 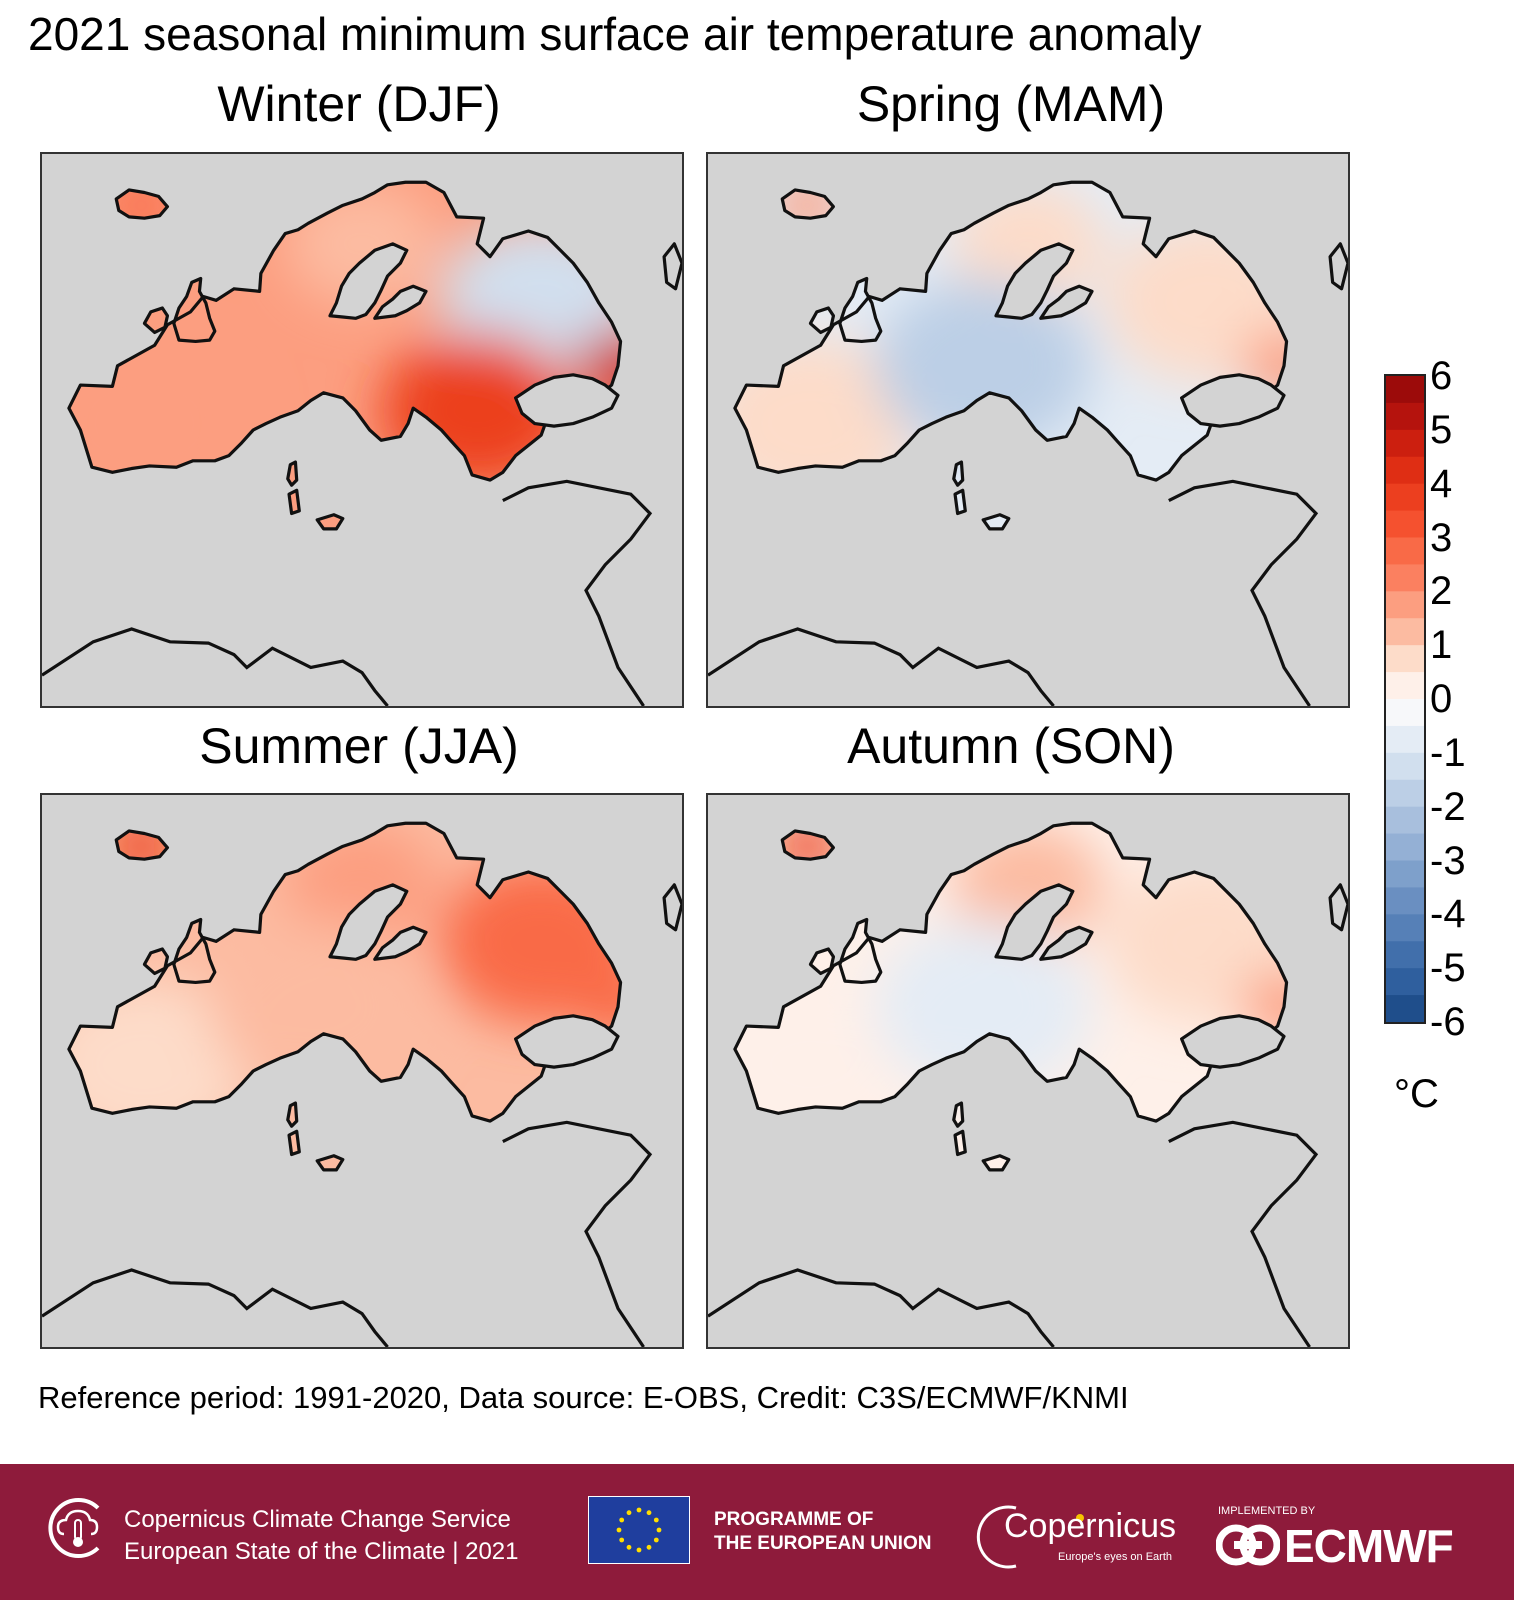 What do you see at coordinates (1416, 1094) in the screenshot?
I see `colorbar-unit: °C` at bounding box center [1416, 1094].